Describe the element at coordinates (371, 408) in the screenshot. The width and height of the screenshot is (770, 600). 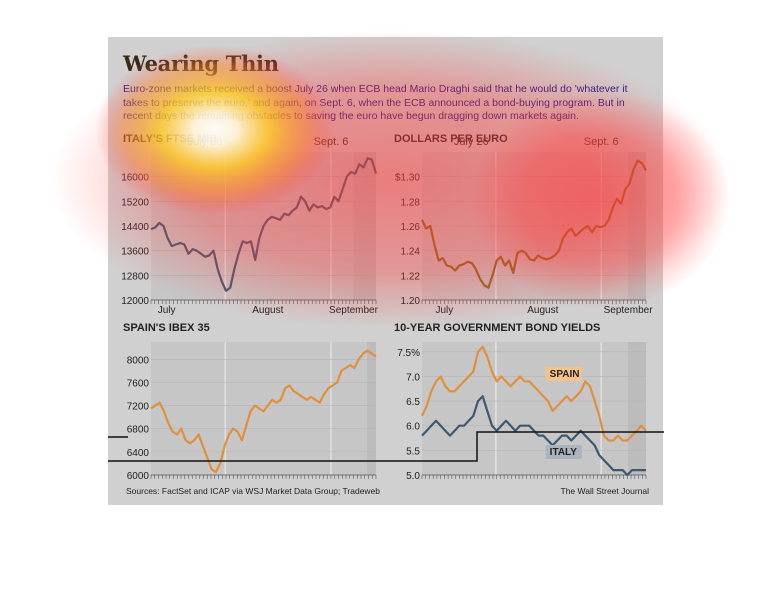
I see `recent-period-band-ibex` at that location.